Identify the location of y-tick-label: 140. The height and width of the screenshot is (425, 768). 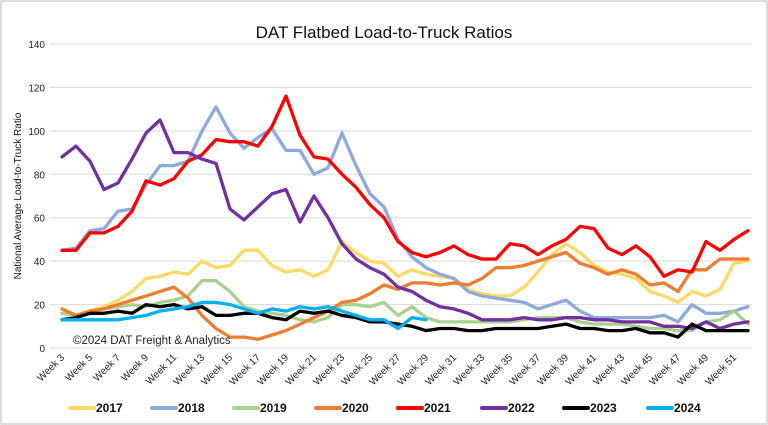
(36, 45).